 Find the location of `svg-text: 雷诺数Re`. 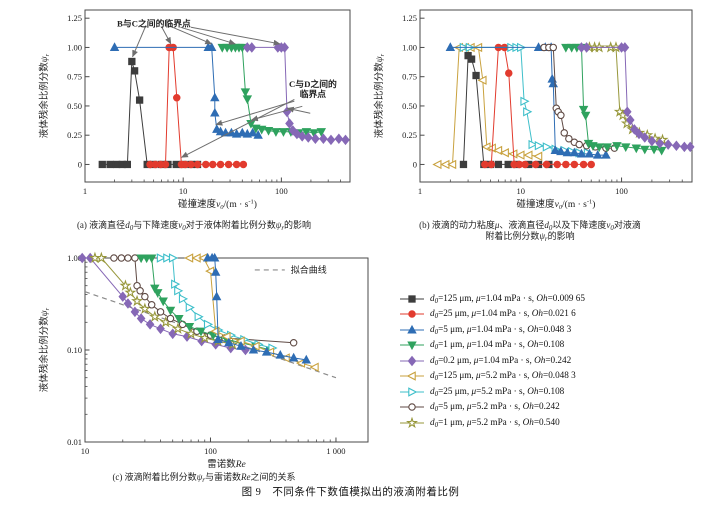

svg-text: 雷诺数Re is located at coordinates (226, 464).